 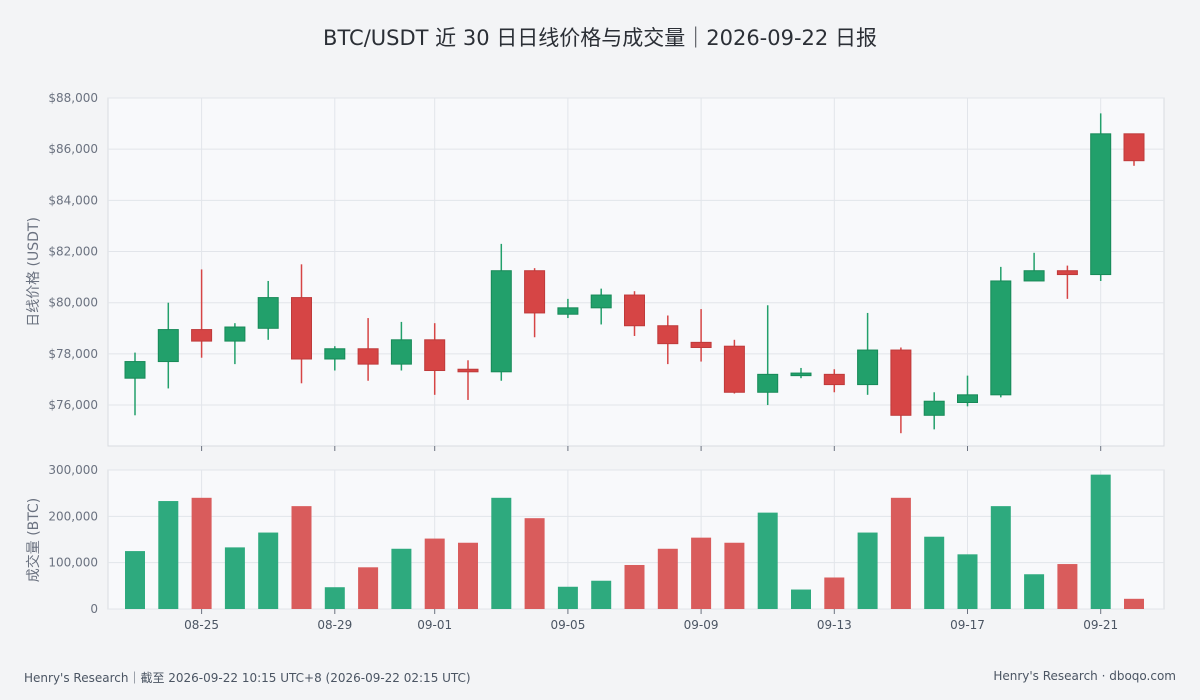 What do you see at coordinates (73, 354) in the screenshot?
I see `price-y-tick-label: $78,000` at bounding box center [73, 354].